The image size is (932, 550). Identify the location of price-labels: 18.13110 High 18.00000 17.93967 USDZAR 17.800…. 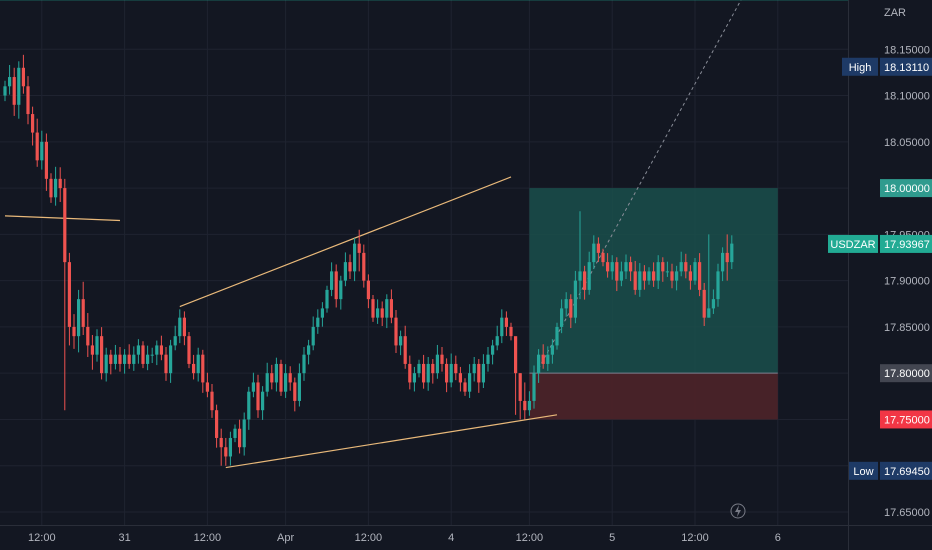
(880, 268).